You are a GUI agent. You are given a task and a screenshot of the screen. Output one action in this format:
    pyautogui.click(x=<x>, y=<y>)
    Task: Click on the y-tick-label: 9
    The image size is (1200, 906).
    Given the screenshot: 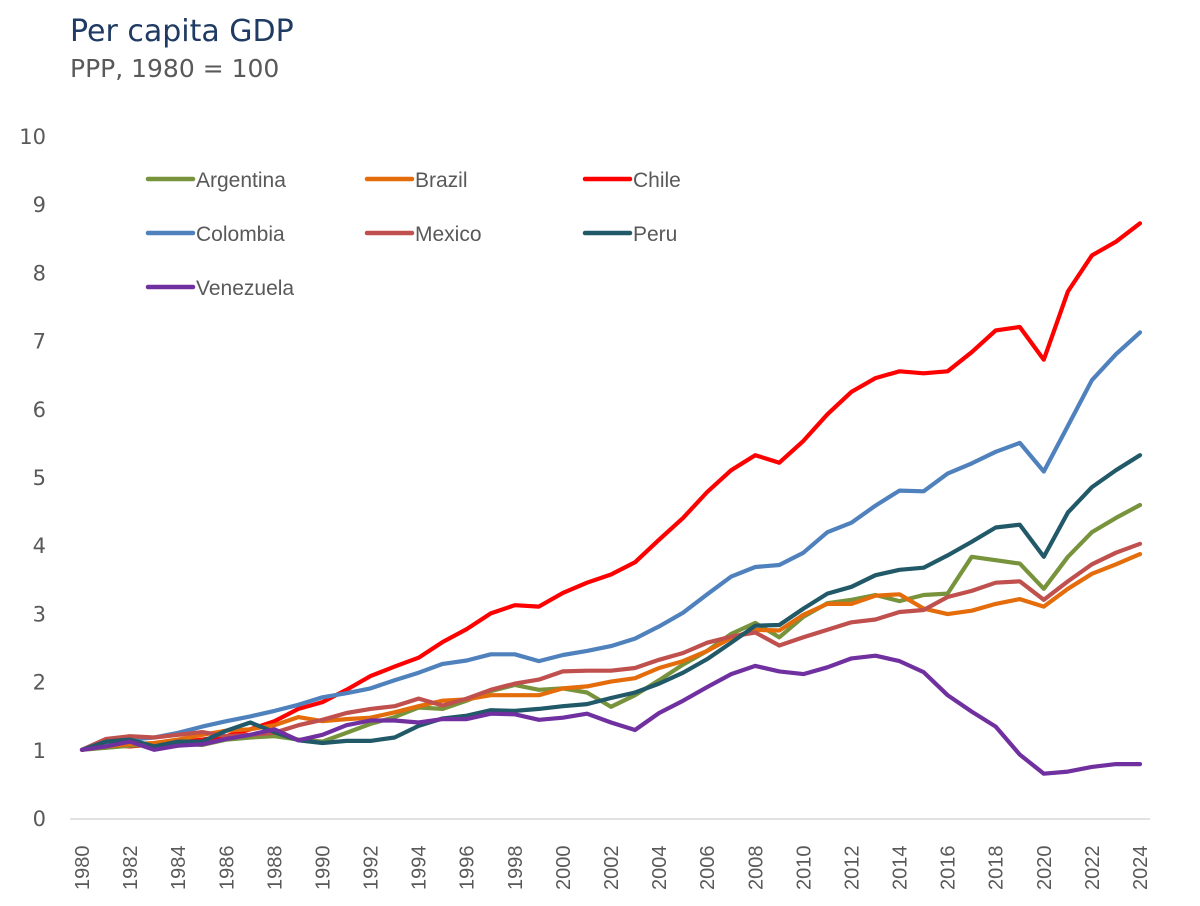 What is the action you would take?
    pyautogui.click(x=39, y=205)
    